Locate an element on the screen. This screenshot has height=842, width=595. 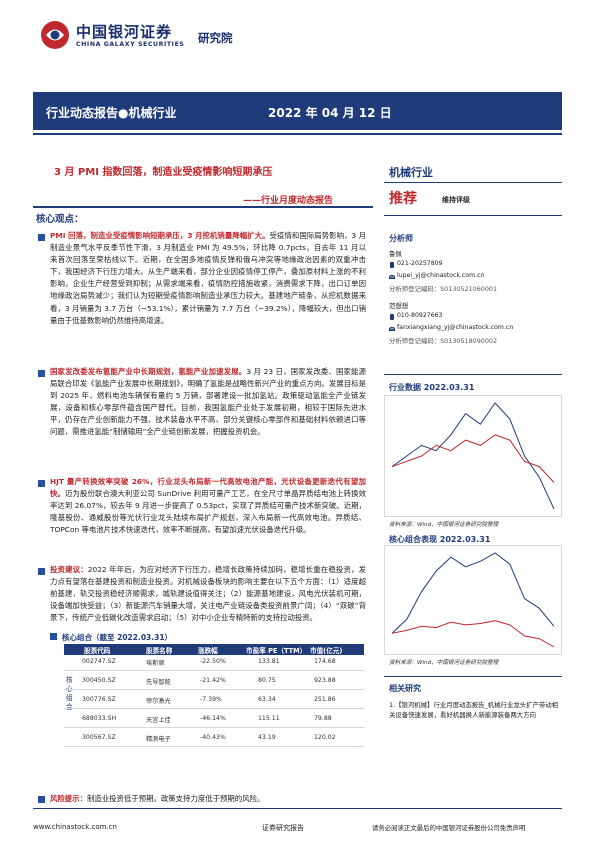
table-cell: -40.43% is located at coordinates (213, 737).